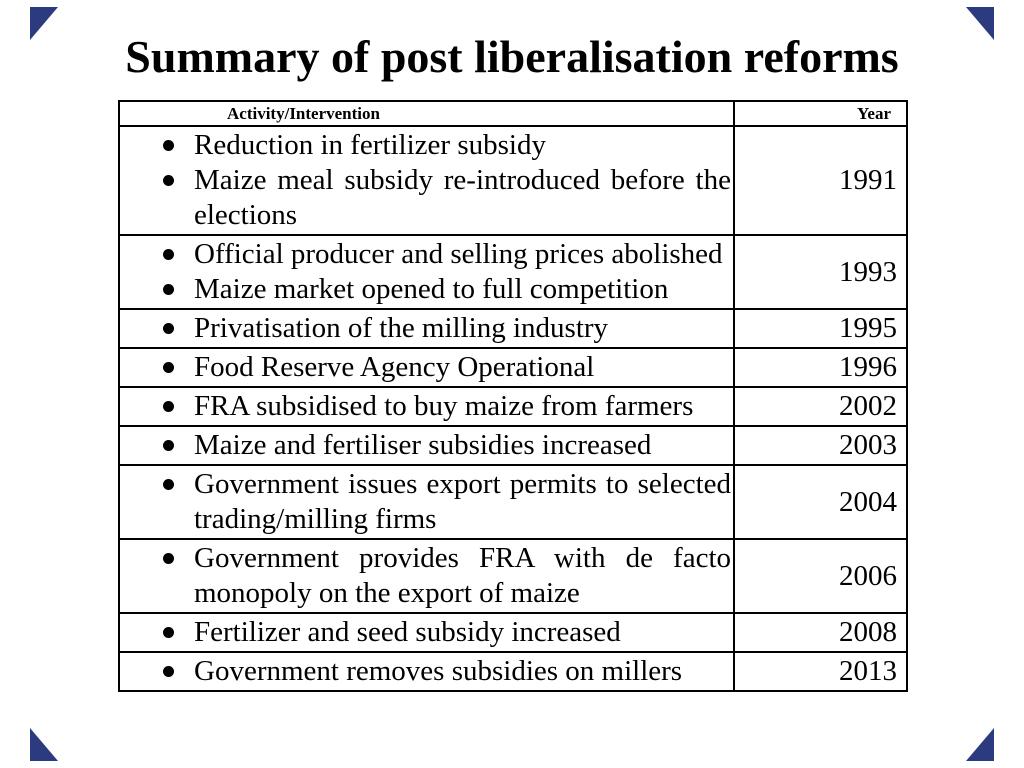  What do you see at coordinates (820, 576) in the screenshot?
I see `year-cell: 2006` at bounding box center [820, 576].